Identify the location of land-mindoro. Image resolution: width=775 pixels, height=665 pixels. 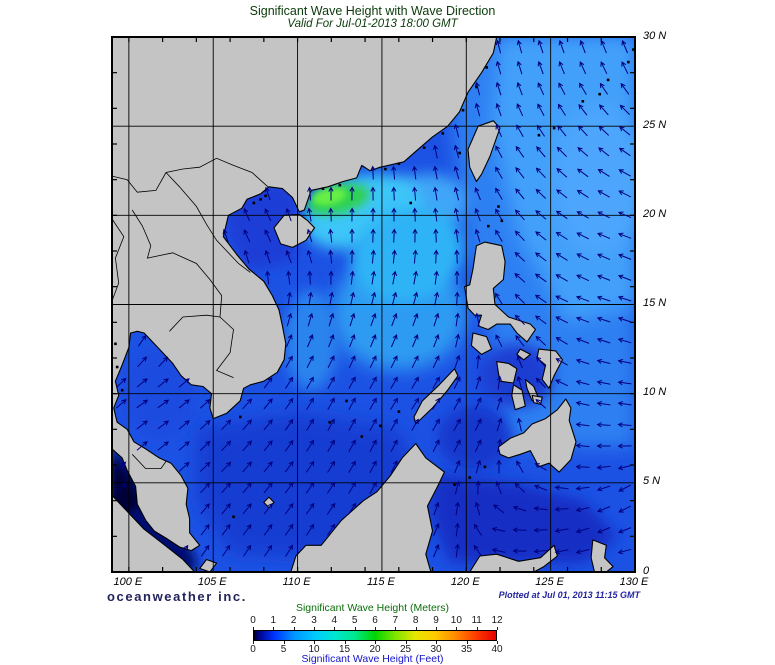
(481, 343).